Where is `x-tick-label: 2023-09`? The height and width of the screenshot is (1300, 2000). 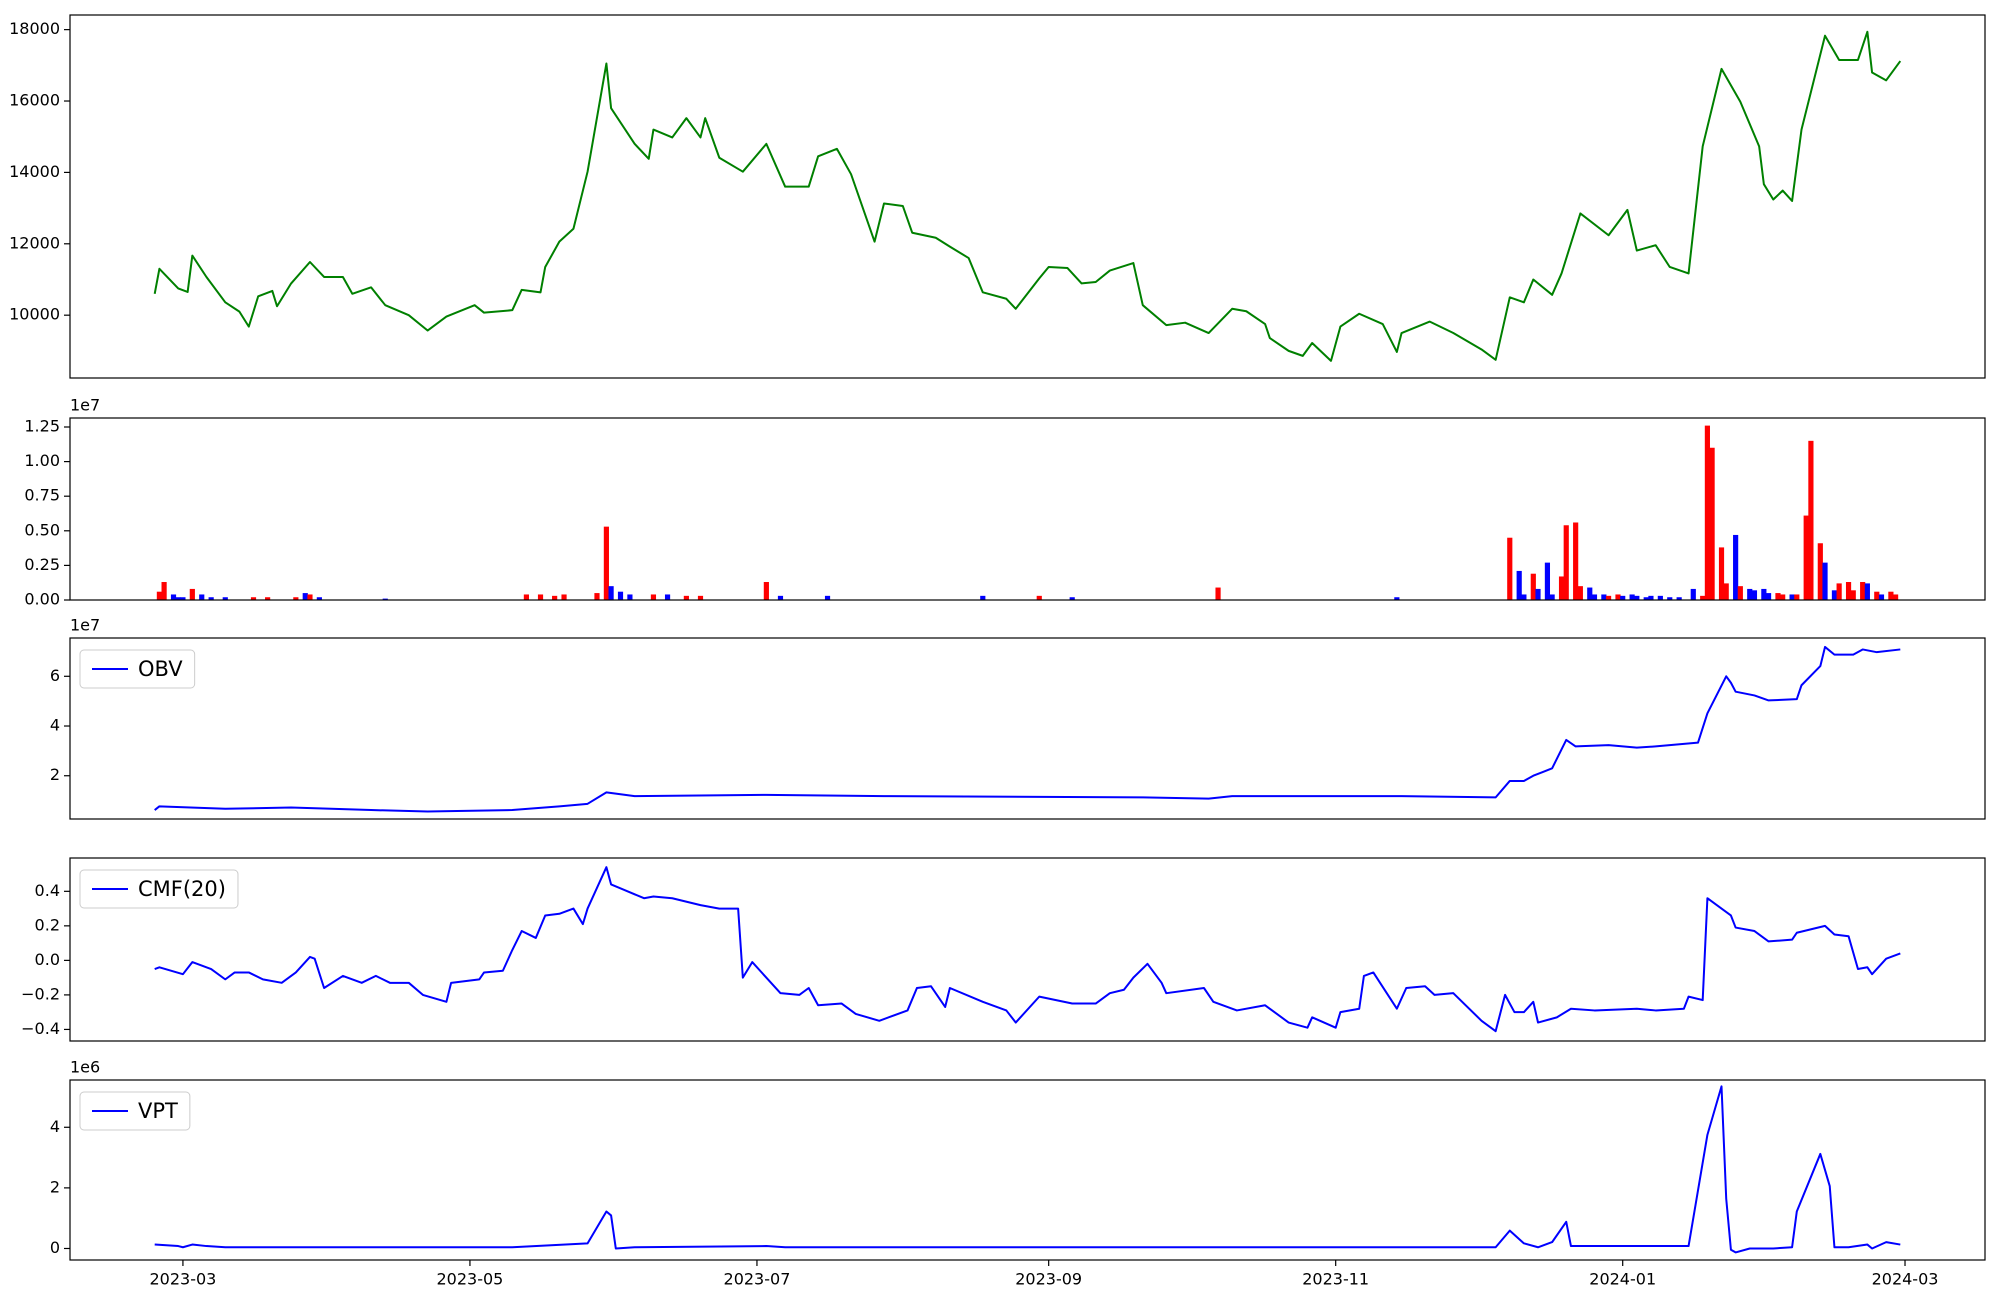
x-tick-label: 2023-09 is located at coordinates (1048, 1279).